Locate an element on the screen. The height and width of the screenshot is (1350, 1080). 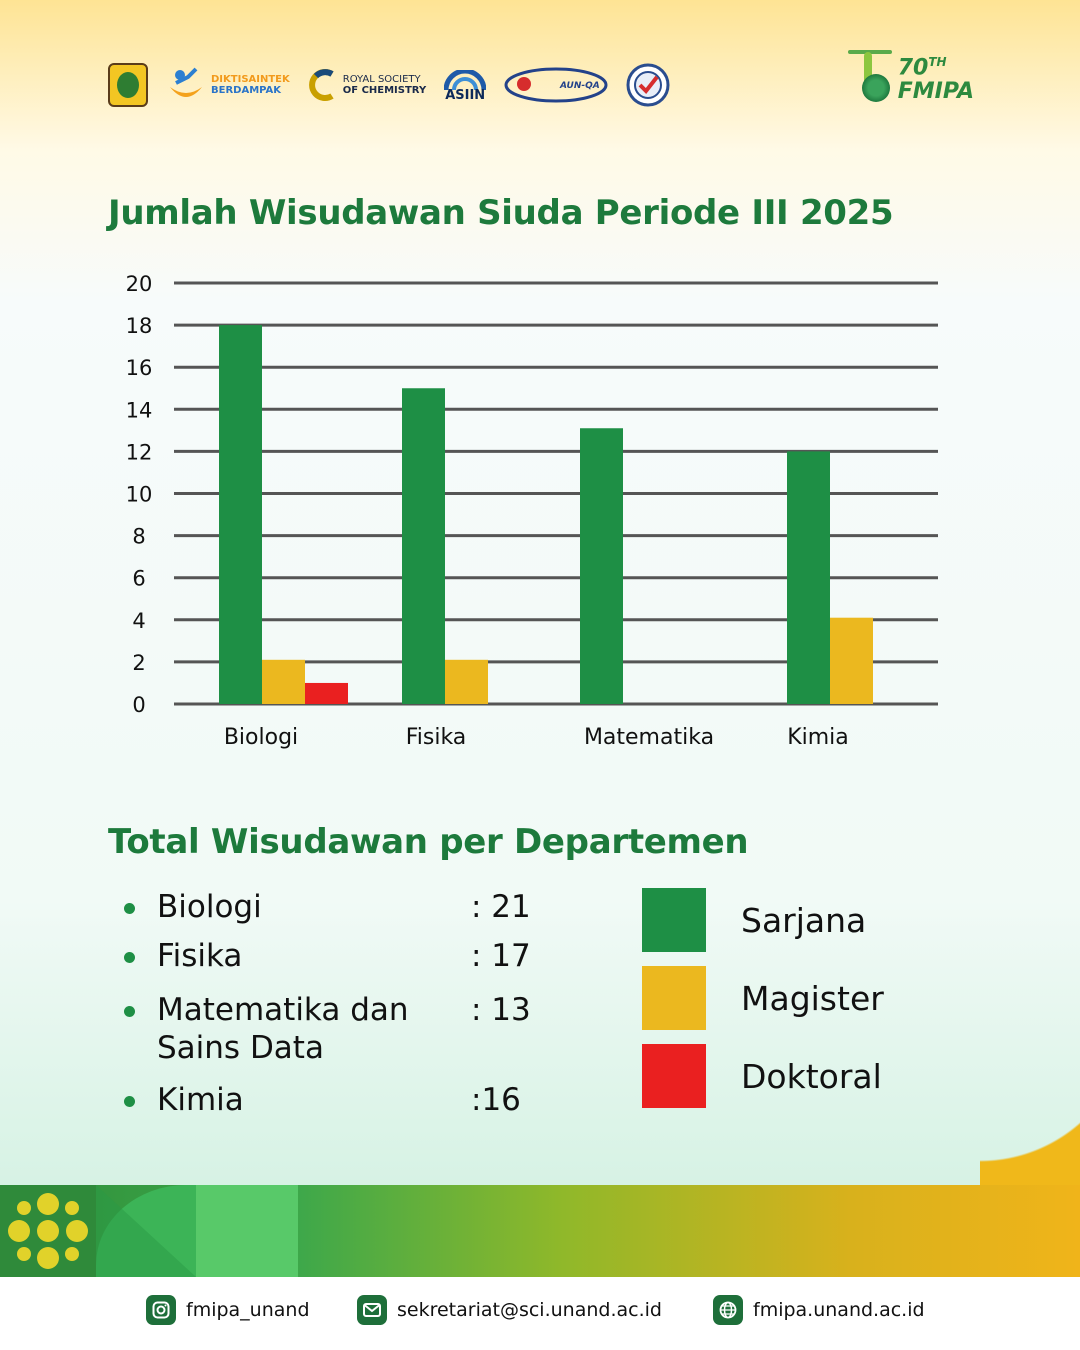
rsc-text-line2: OF CHEMISTRY is located at coordinates (384, 90).